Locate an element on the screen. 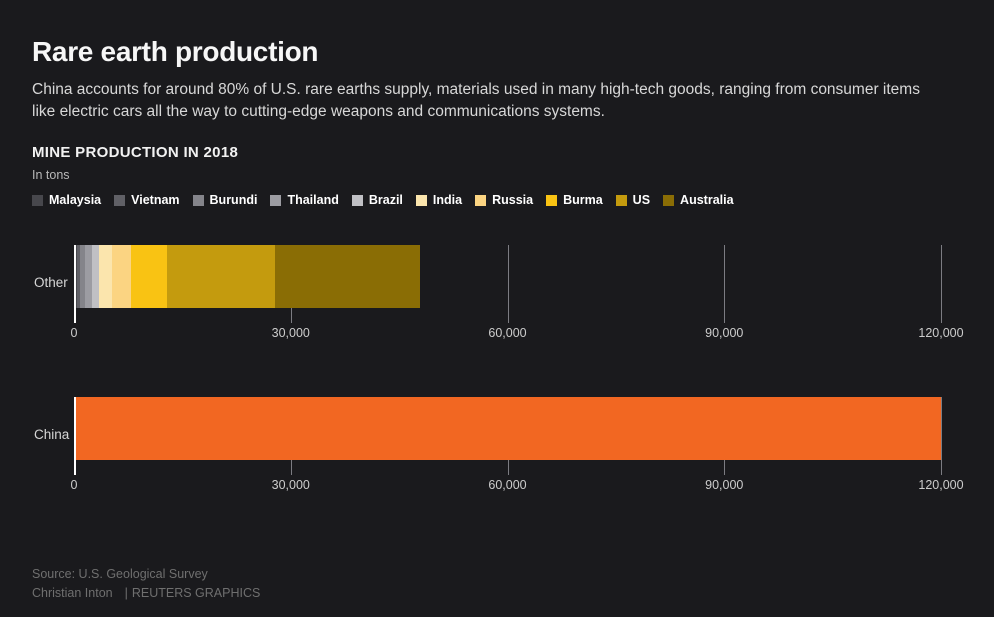 The width and height of the screenshot is (994, 617). source-line: Source: U.S. Geological Survey is located at coordinates (120, 574).